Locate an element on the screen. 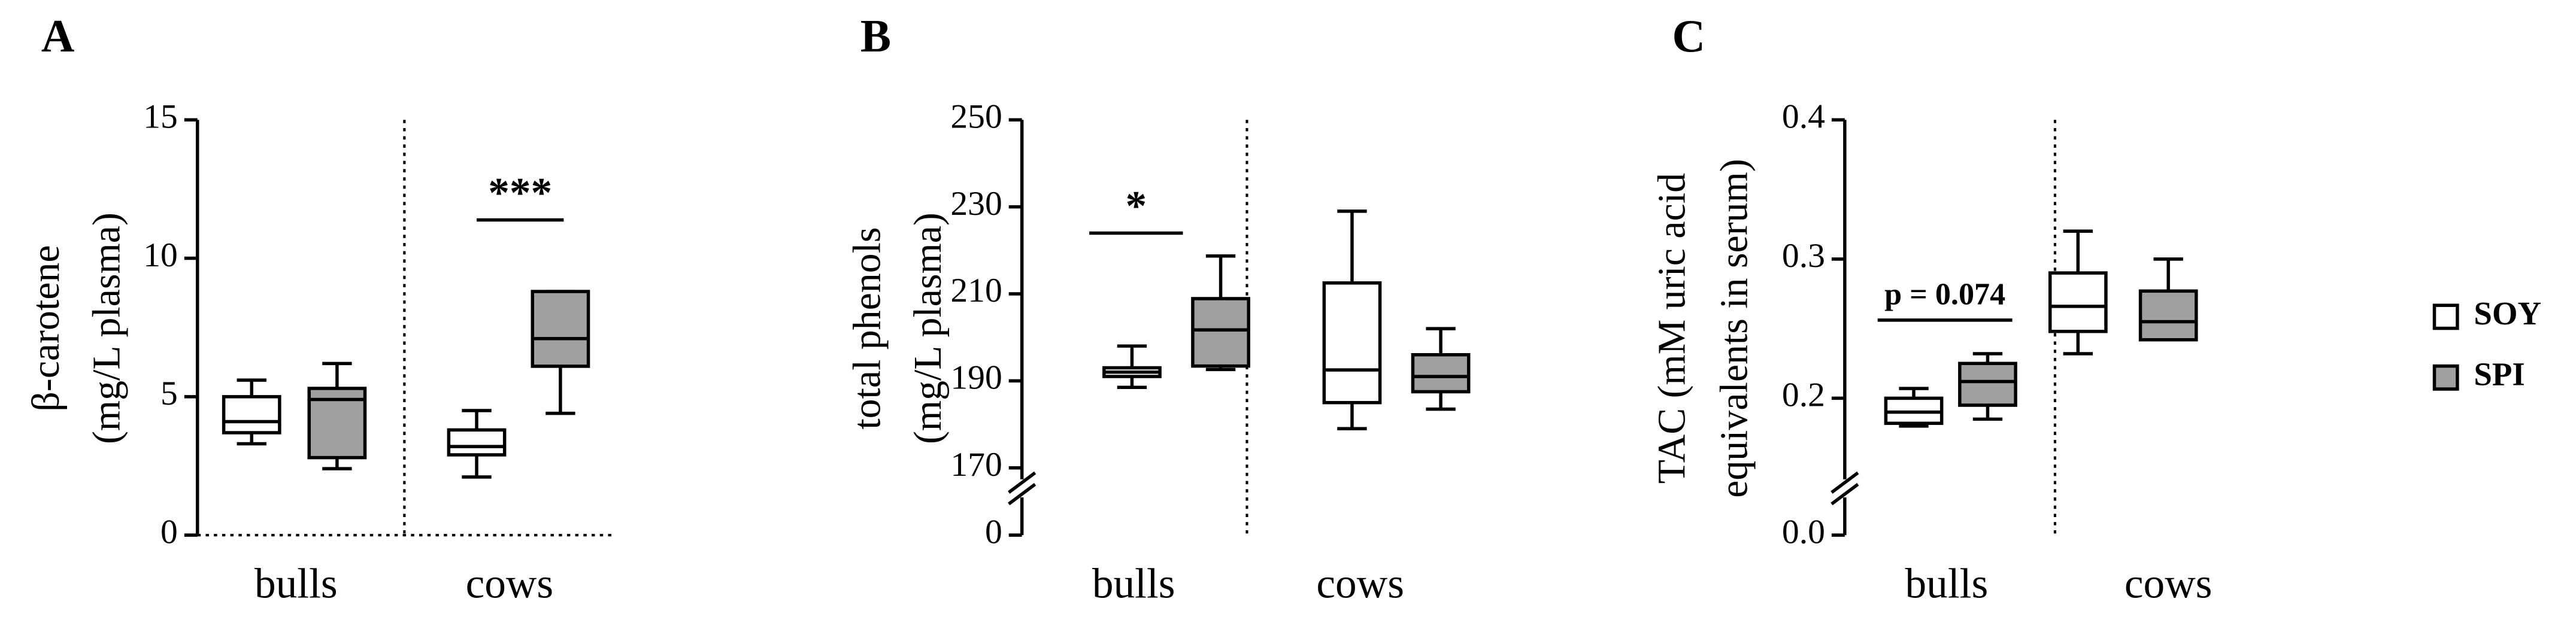 The image size is (2576, 632). y-tick-label: 190 is located at coordinates (976, 378).